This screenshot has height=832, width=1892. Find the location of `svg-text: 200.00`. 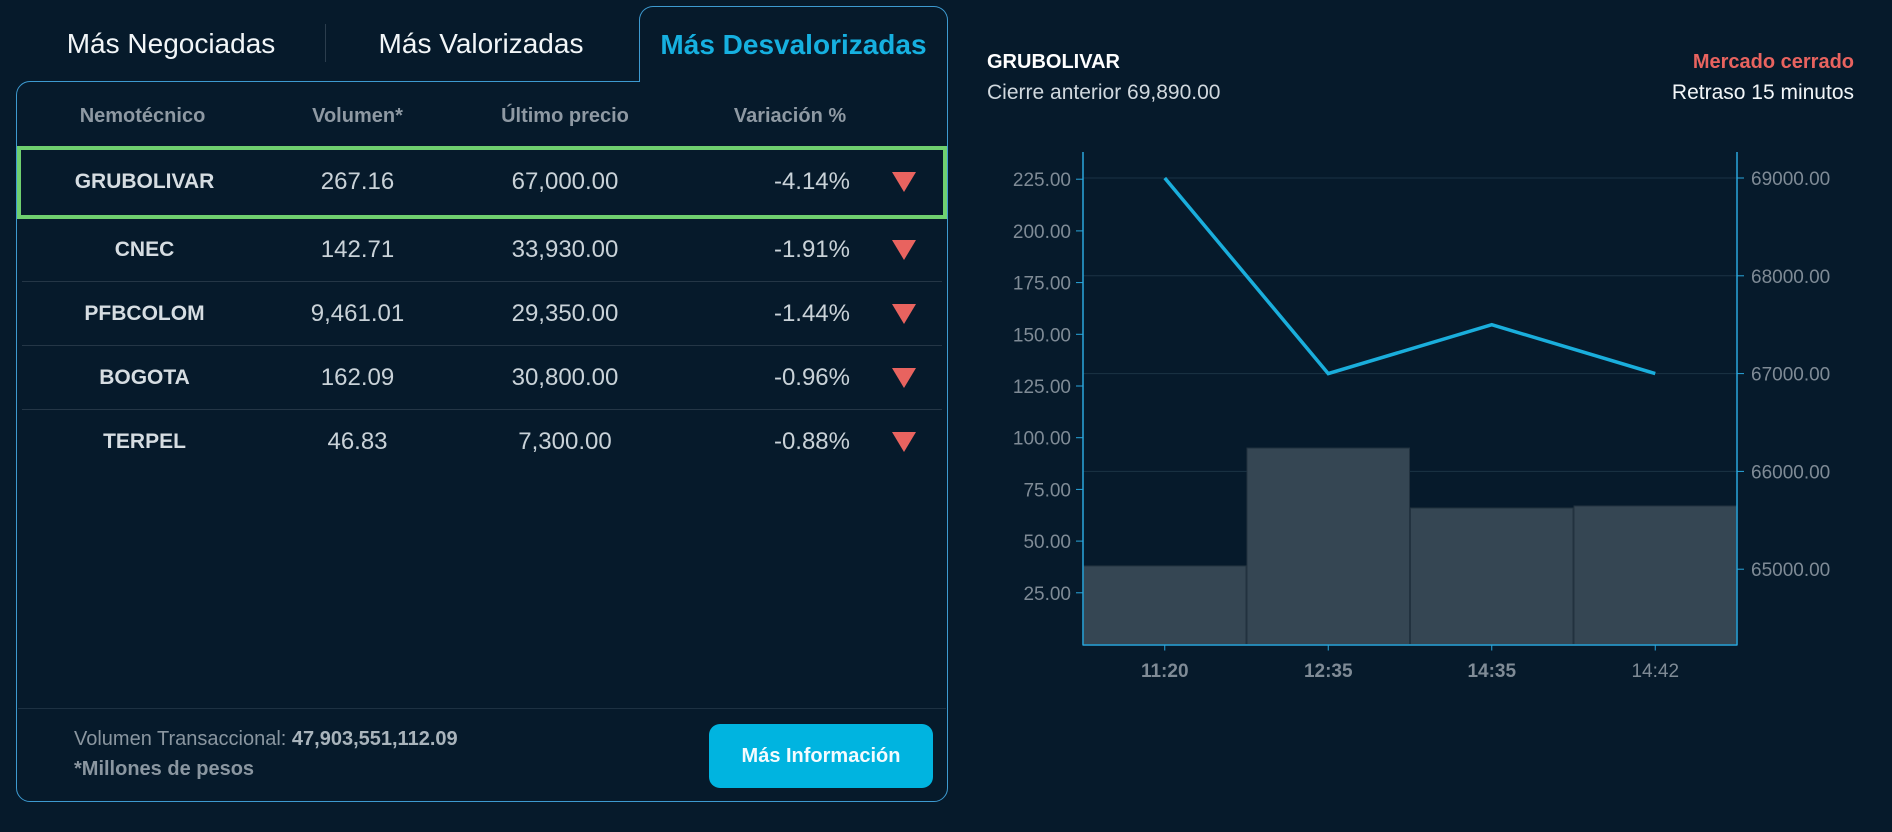

svg-text: 200.00 is located at coordinates (1042, 232).